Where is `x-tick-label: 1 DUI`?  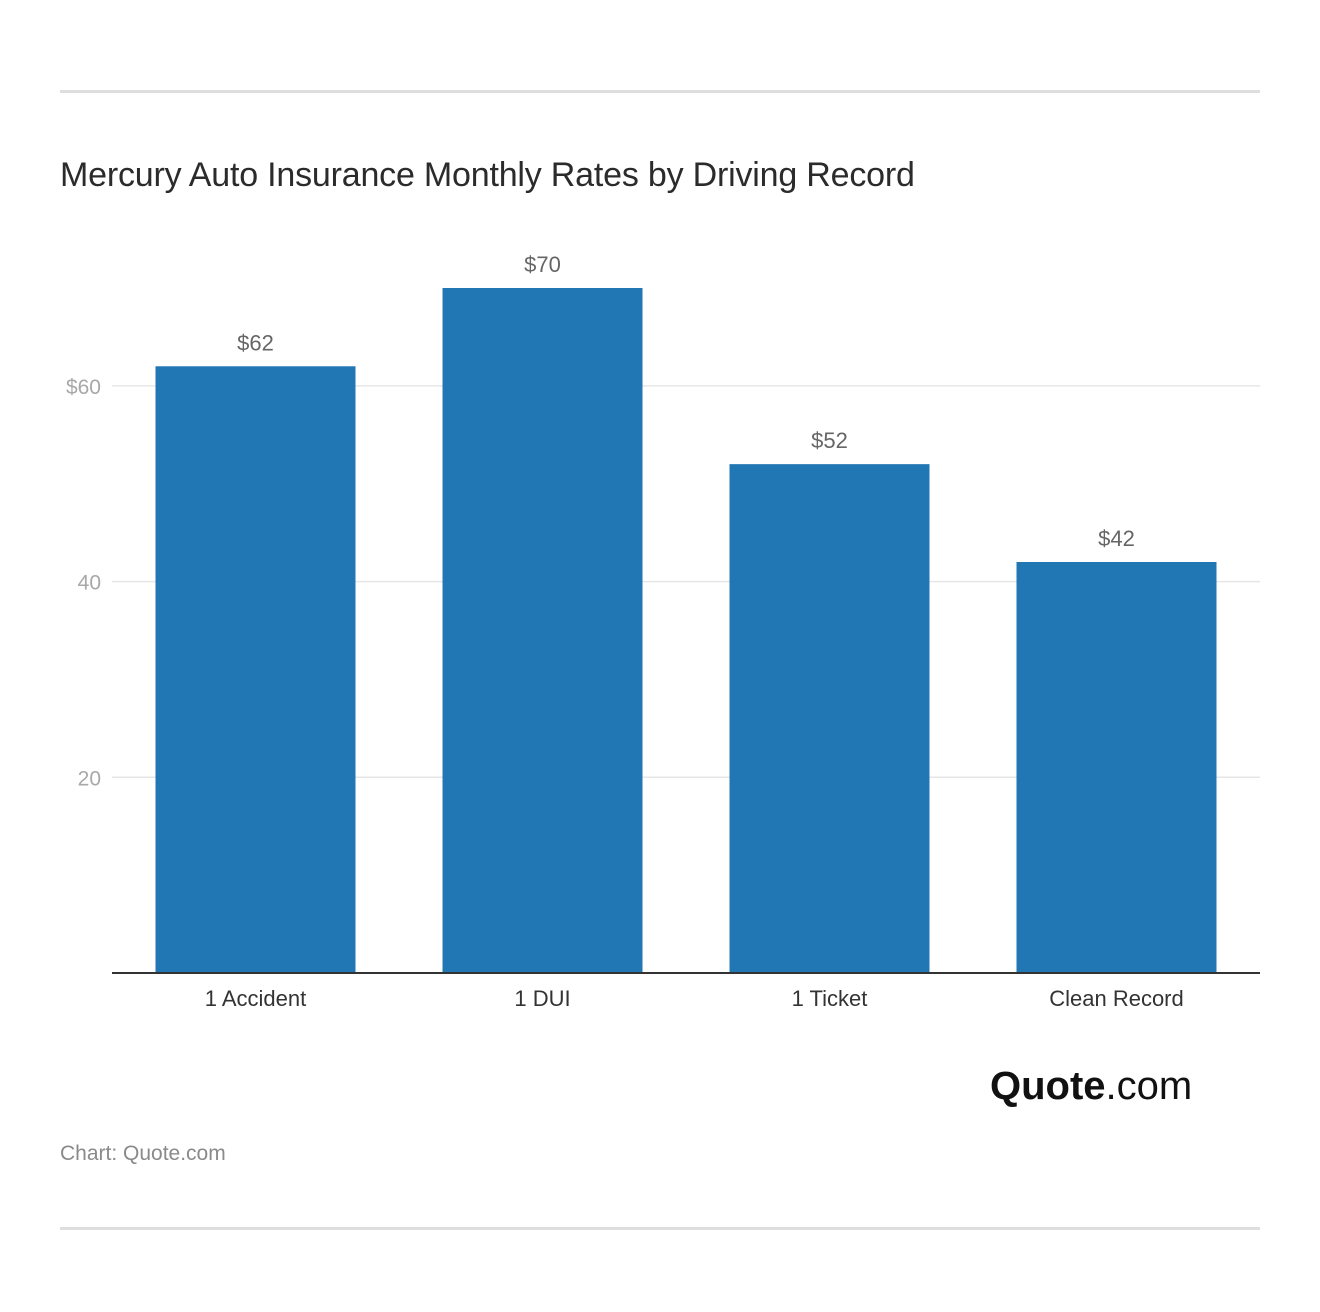 x-tick-label: 1 DUI is located at coordinates (542, 998).